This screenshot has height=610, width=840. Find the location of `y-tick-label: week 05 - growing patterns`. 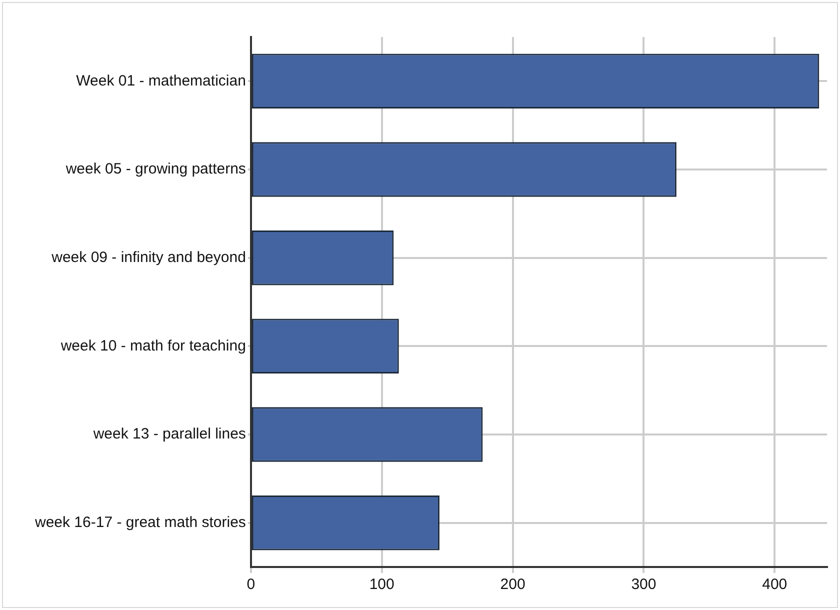

y-tick-label: week 05 - growing patterns is located at coordinates (155, 169).